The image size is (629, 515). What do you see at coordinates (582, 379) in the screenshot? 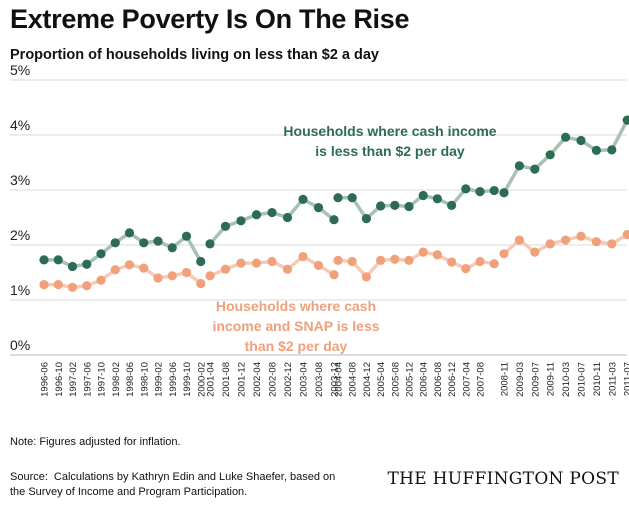
I see `x-tick-label: 2010-07` at bounding box center [582, 379].